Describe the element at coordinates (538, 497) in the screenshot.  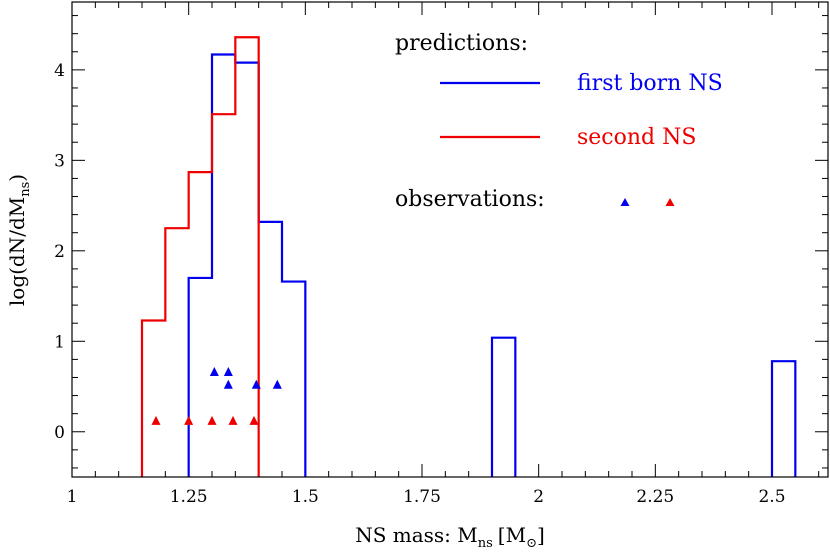
I see `x-tick-label: 2` at that location.